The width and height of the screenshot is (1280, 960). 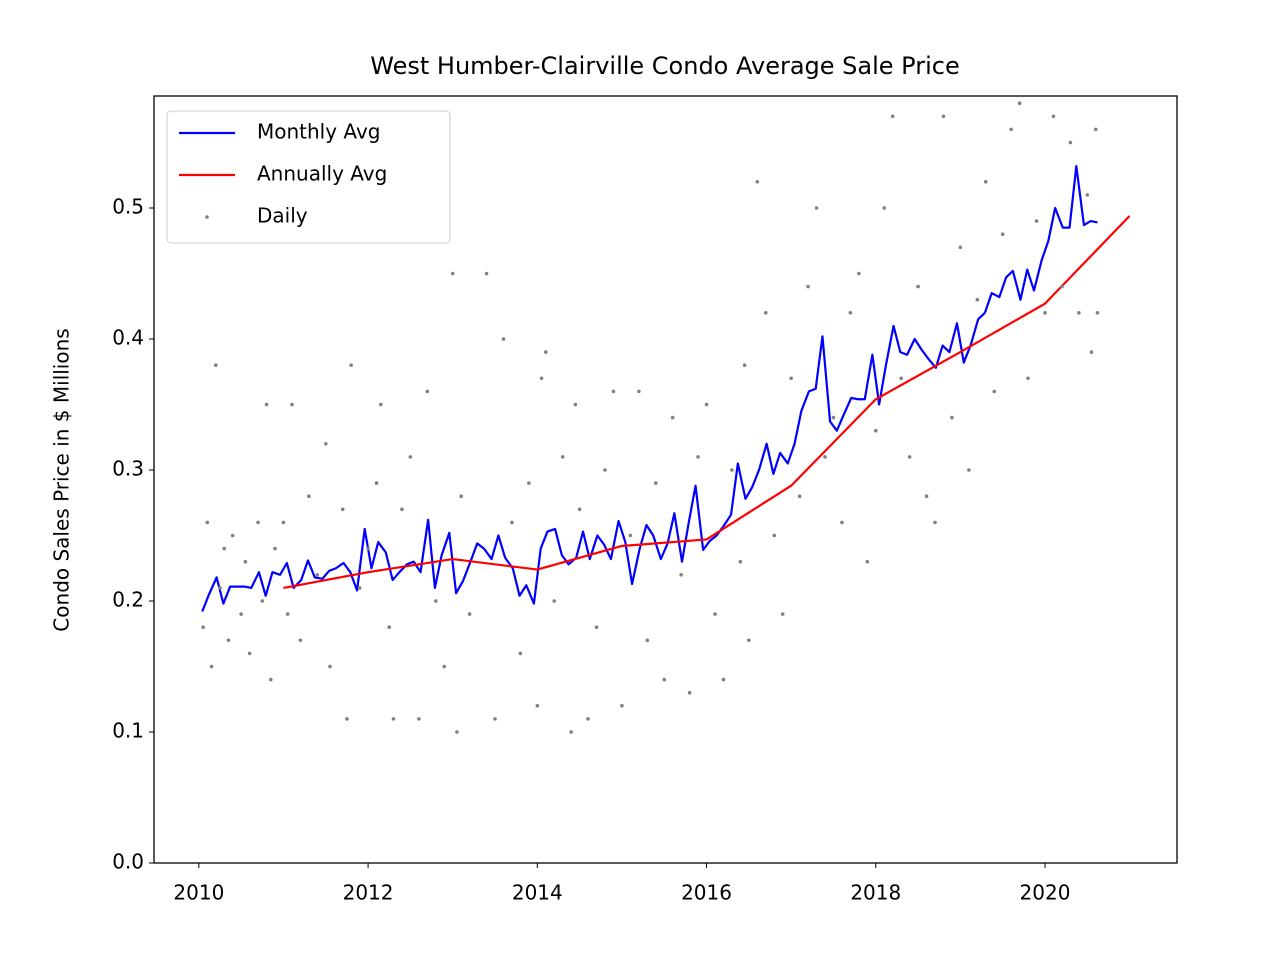 I want to click on y-tick-label: 0.4, so click(x=128, y=338).